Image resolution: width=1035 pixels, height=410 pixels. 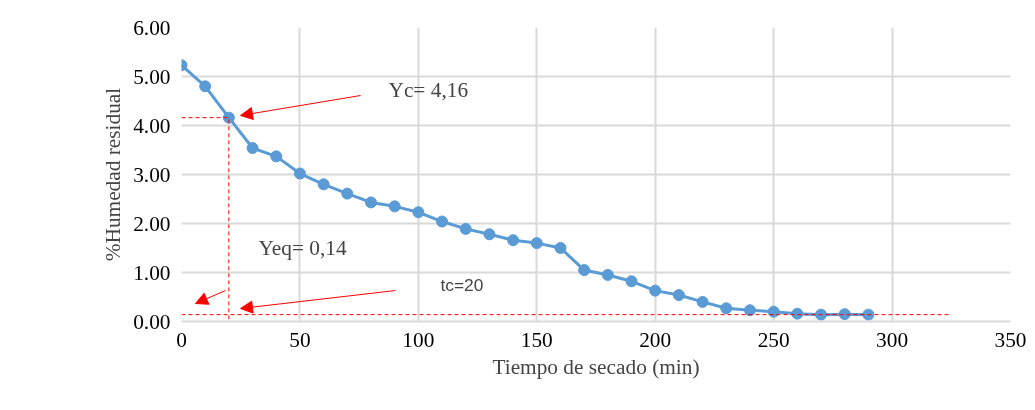 I want to click on y-tick-label: 3.00, so click(x=152, y=174).